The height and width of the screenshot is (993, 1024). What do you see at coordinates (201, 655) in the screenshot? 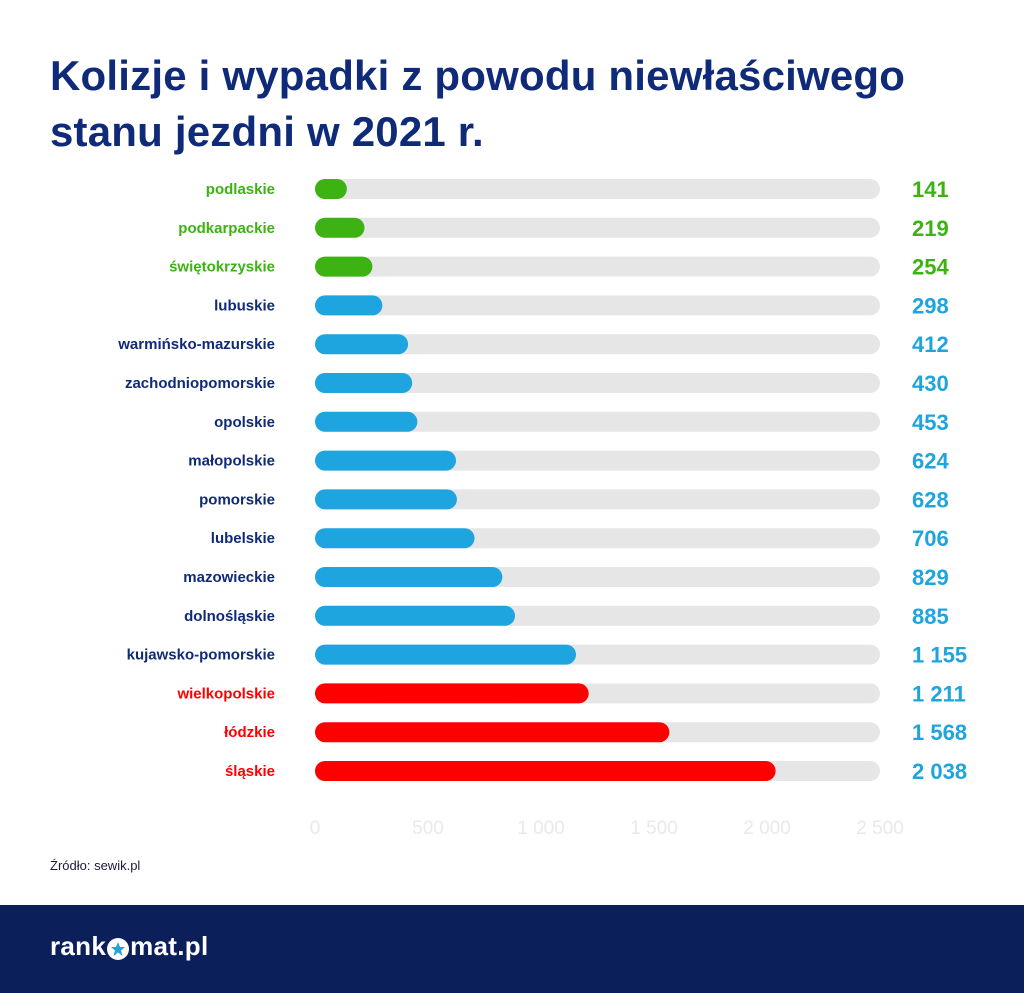
I see `category-label: kujawsko-pomorskie` at bounding box center [201, 655].